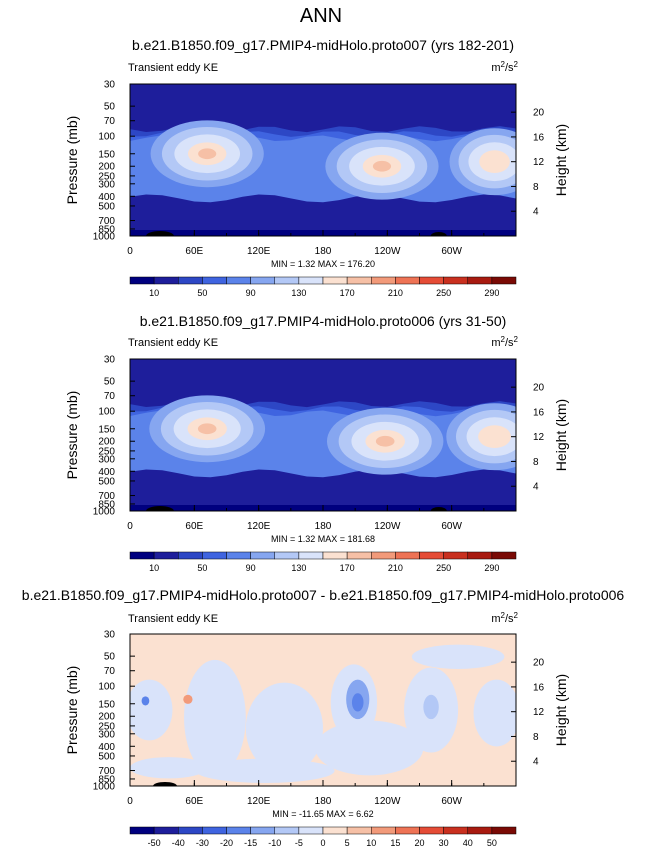 Image resolution: width=646 pixels, height=851 pixels. Describe the element at coordinates (194, 801) in the screenshot. I see `x-tick-label: 60E` at that location.